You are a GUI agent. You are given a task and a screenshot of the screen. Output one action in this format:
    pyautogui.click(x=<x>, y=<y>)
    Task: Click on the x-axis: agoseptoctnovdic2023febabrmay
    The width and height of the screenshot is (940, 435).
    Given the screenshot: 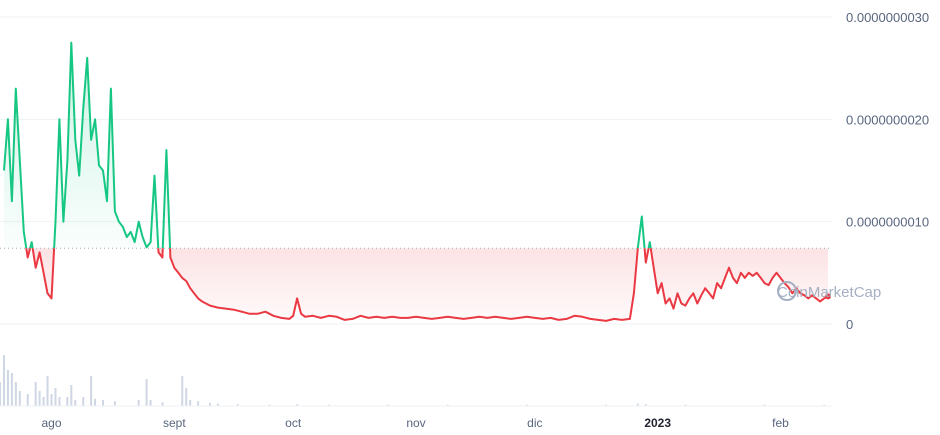 What is the action you would take?
    pyautogui.click(x=415, y=423)
    